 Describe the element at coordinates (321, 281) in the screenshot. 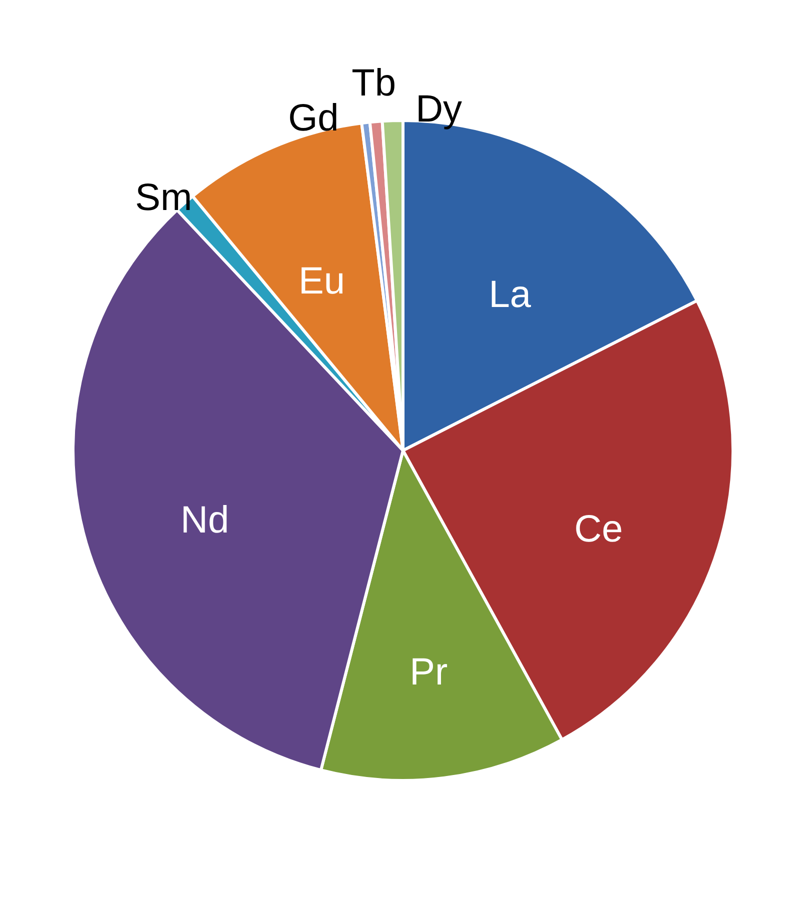

I see `slice-label: Eu` at that location.